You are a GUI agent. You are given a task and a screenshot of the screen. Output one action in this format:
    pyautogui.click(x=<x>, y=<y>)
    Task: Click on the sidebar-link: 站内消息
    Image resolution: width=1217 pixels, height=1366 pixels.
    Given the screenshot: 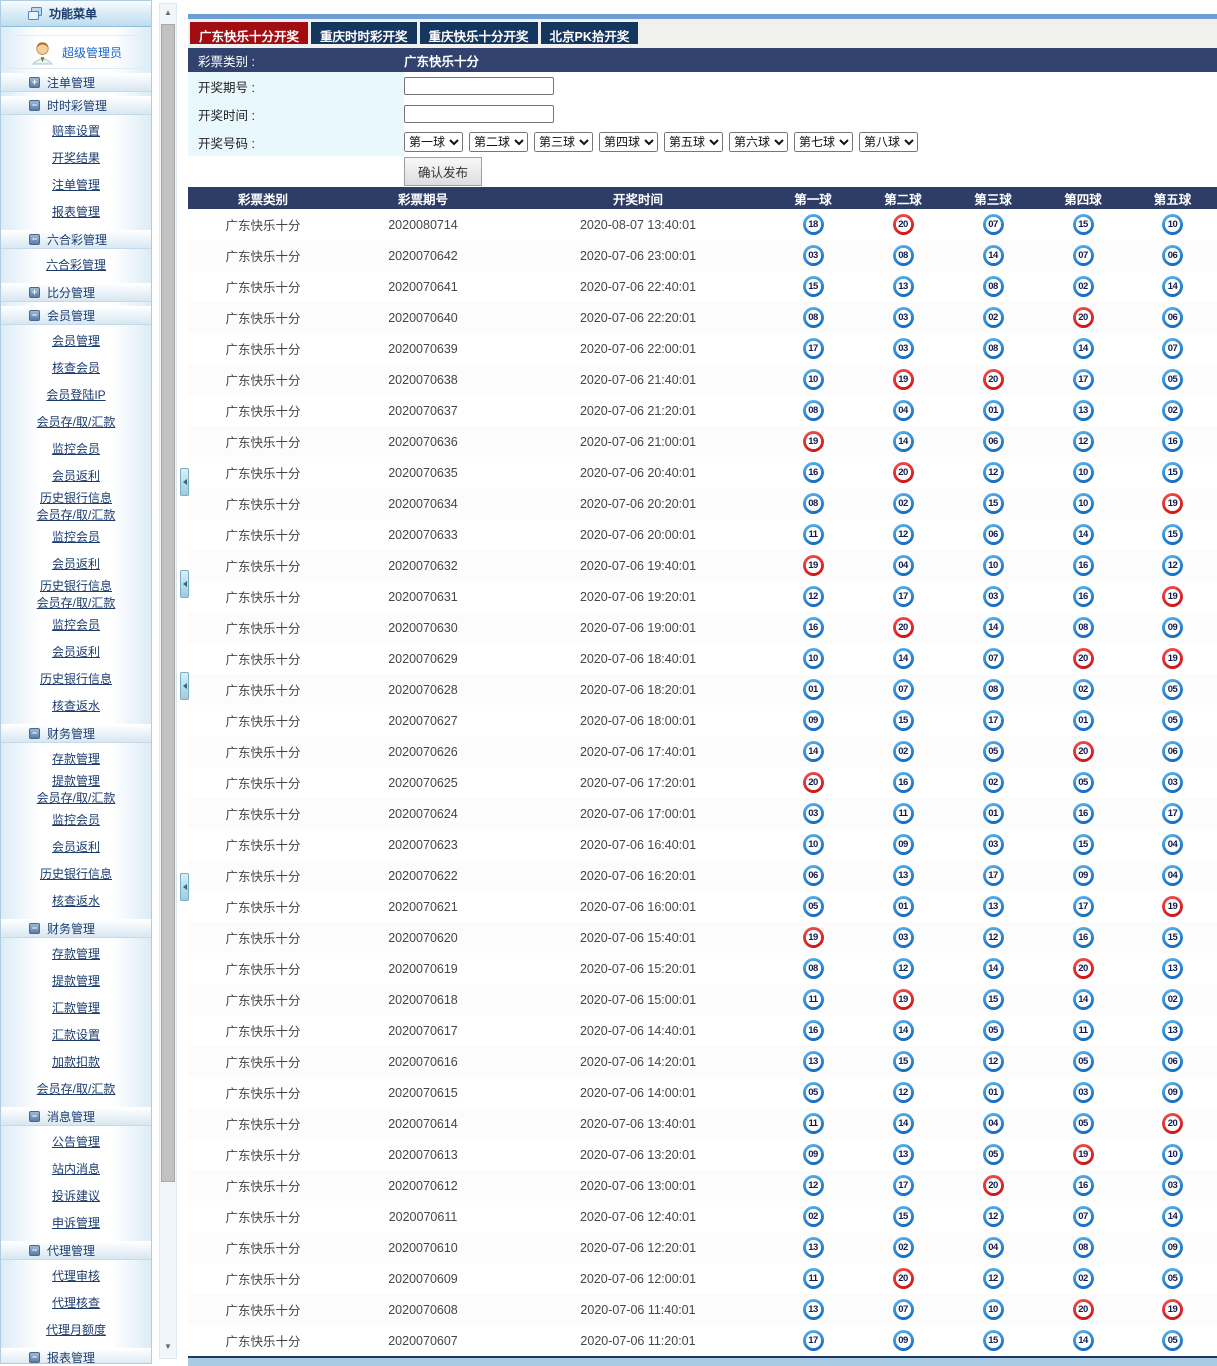 What is the action you would take?
    pyautogui.click(x=75, y=1169)
    